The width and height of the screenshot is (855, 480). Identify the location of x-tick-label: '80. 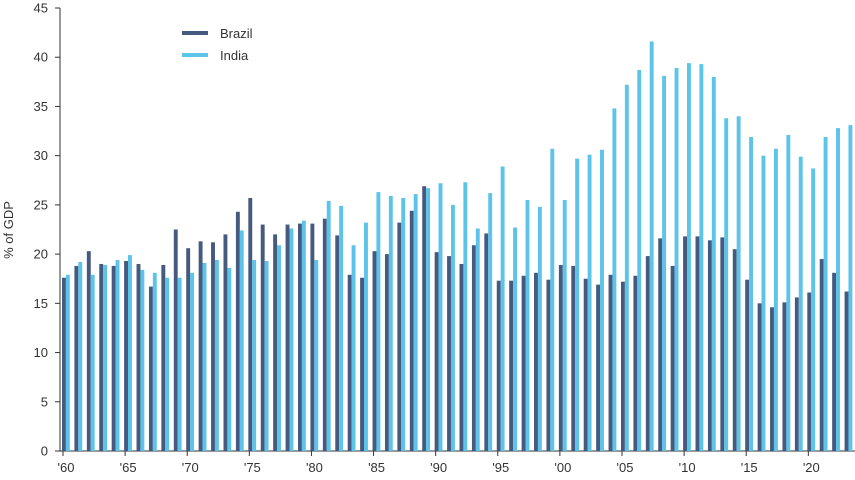
(314, 467).